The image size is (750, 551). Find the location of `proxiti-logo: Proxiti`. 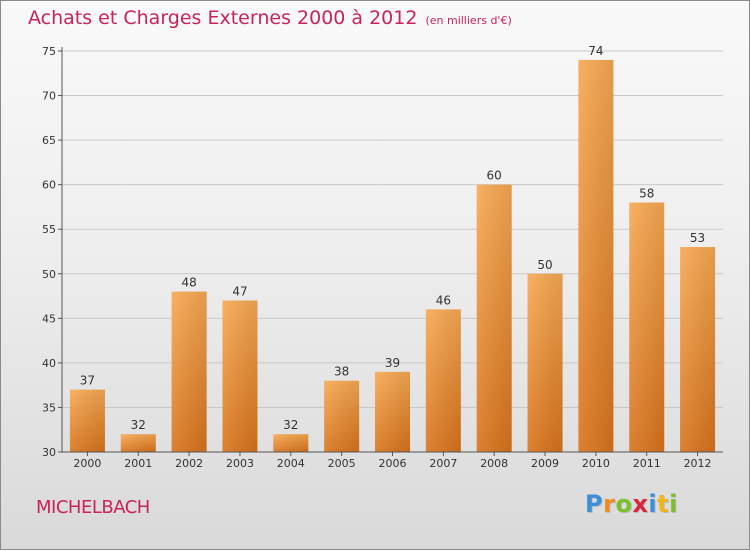

proxiti-logo: Proxiti is located at coordinates (631, 504).